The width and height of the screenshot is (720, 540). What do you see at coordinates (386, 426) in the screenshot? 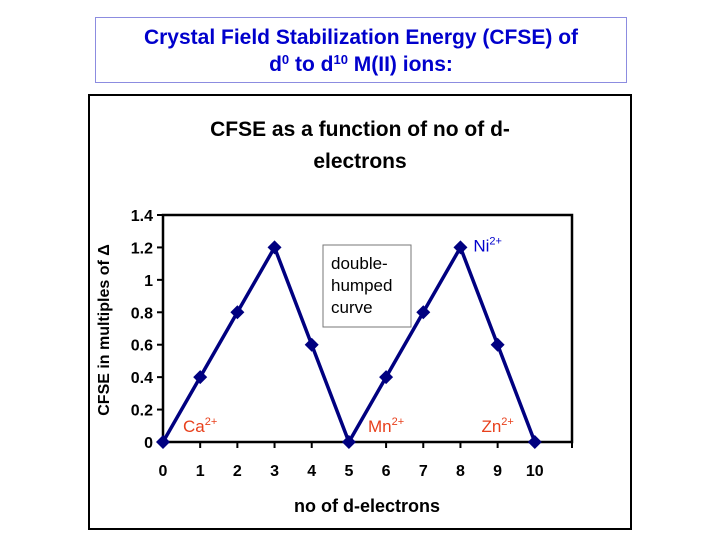
I see `ion-label-mn: Mn2+` at bounding box center [386, 426].